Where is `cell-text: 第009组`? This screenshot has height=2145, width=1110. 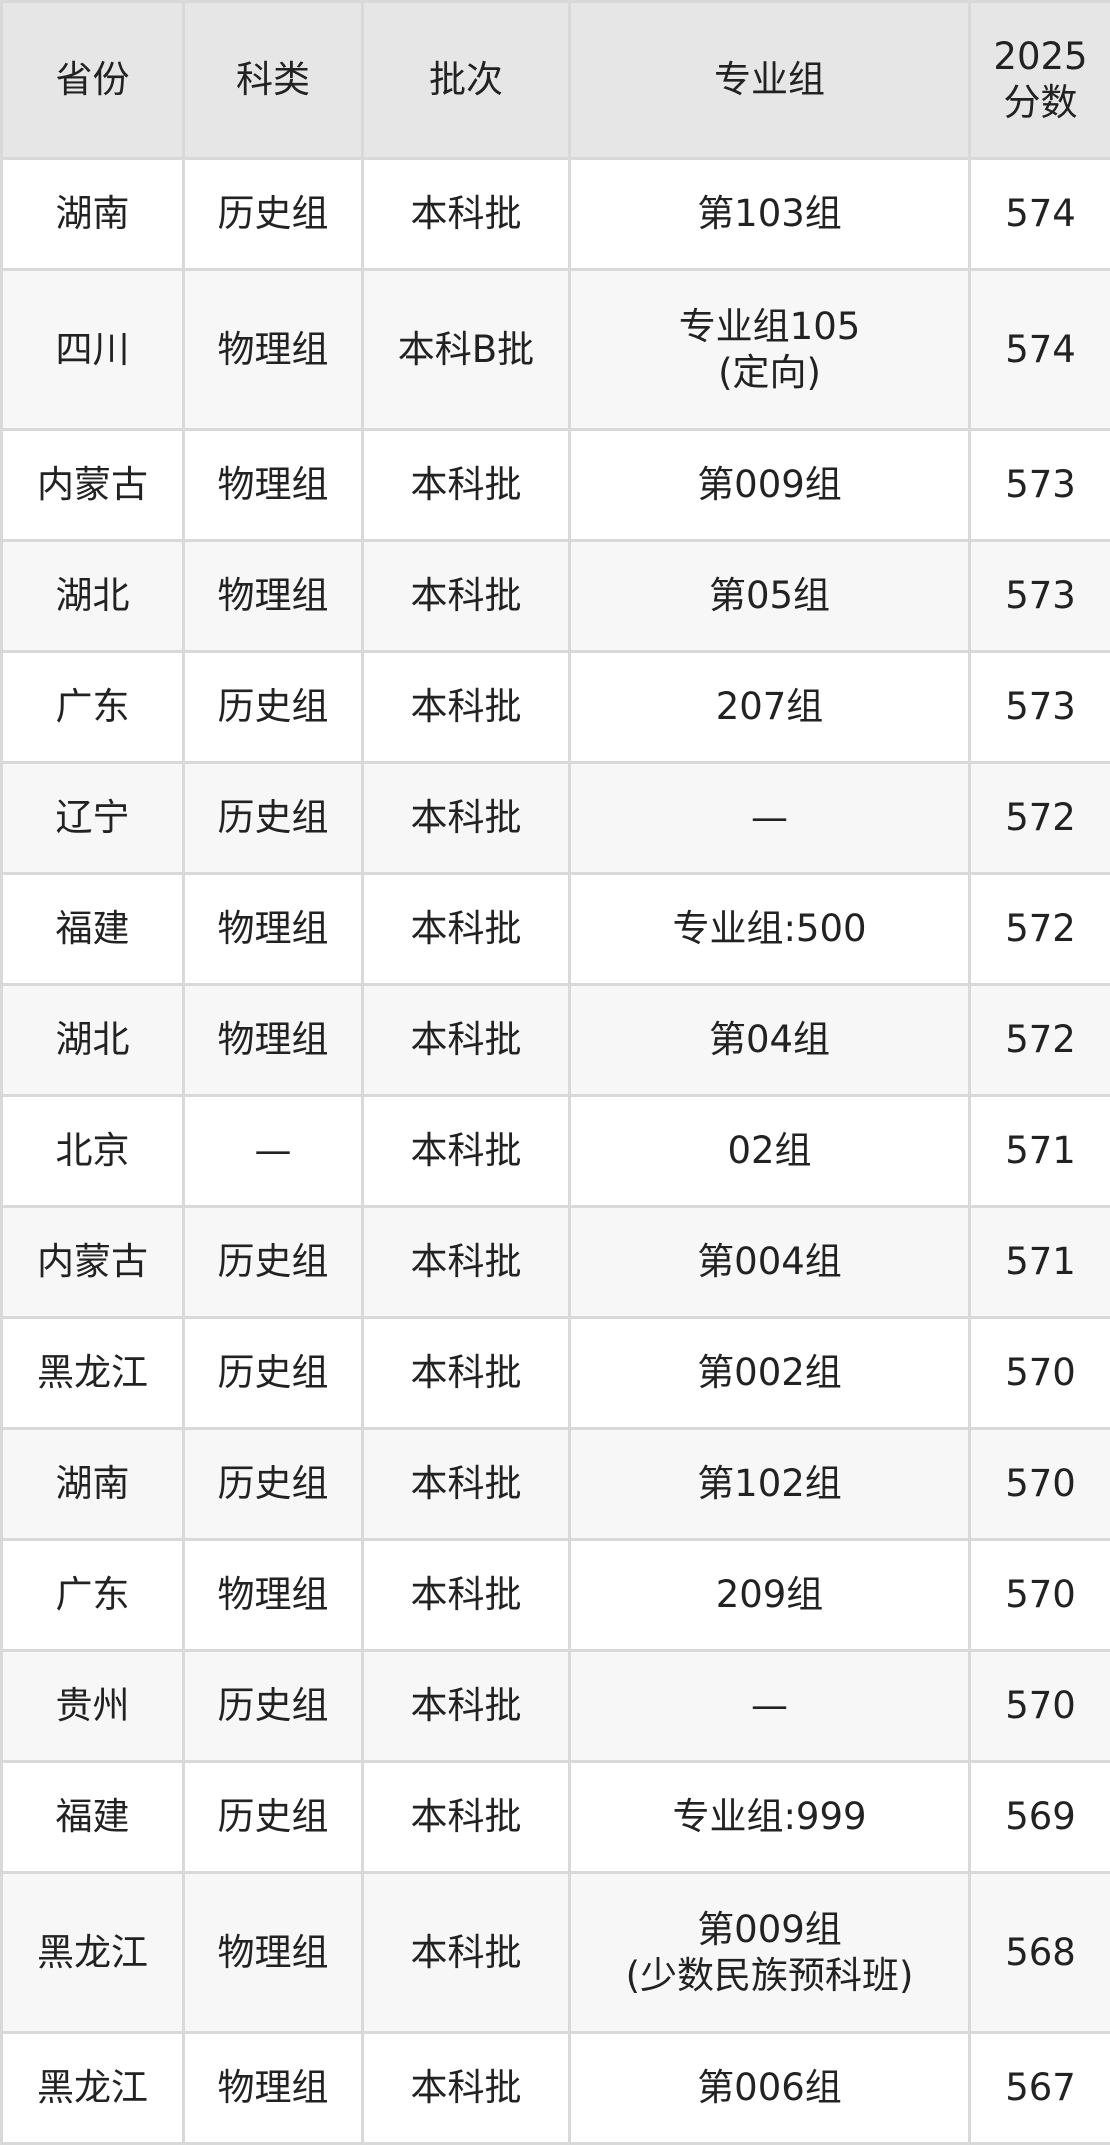 cell-text: 第009组 is located at coordinates (769, 484).